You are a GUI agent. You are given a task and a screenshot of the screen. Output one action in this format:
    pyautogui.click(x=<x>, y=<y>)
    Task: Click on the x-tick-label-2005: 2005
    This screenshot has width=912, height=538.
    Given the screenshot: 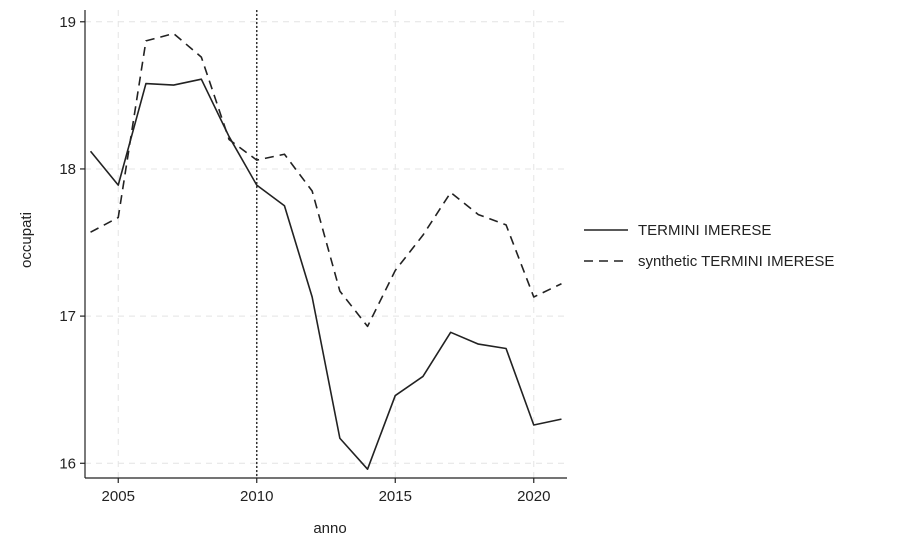 What is the action you would take?
    pyautogui.click(x=118, y=496)
    